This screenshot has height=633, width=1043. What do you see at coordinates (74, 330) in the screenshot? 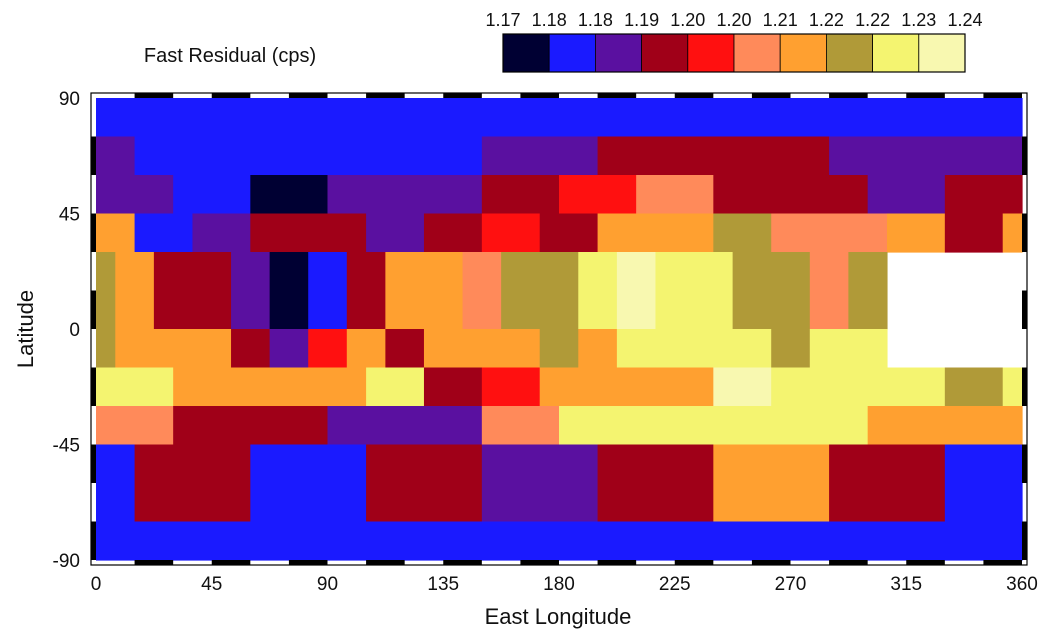
I see `y-tick-label: 0` at bounding box center [74, 330].